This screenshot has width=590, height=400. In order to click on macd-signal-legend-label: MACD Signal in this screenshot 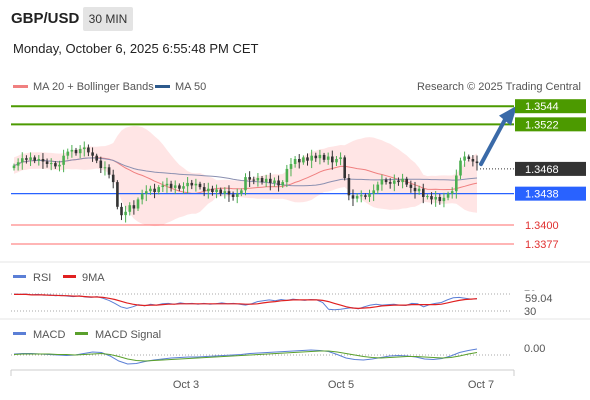, I will do `click(128, 335)`.